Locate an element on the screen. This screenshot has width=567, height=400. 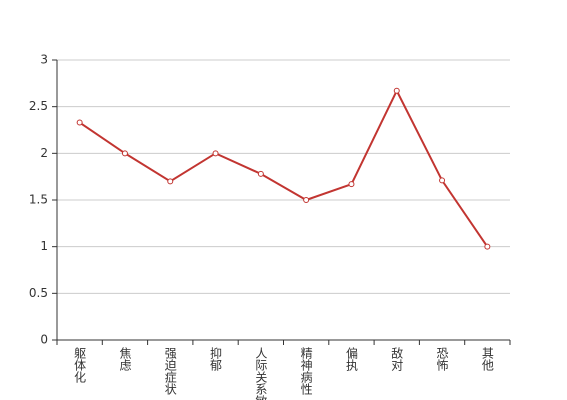
y-tick-label: 0 is located at coordinates (44, 340).